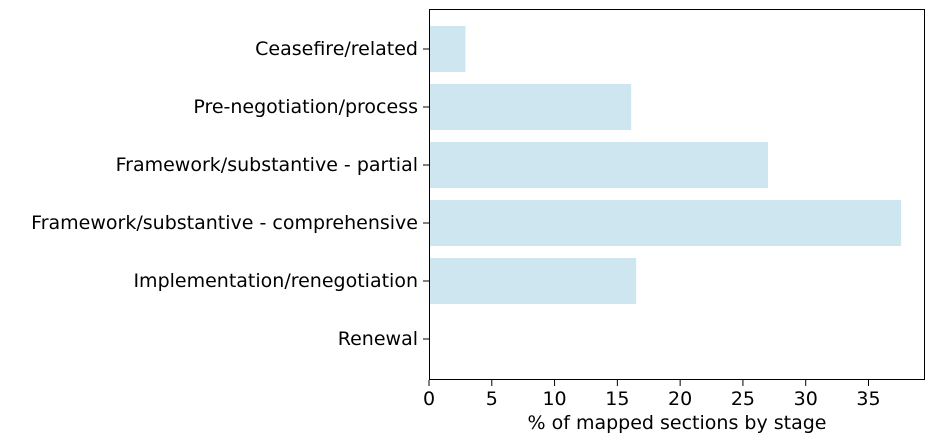 The image size is (934, 442). Describe the element at coordinates (305, 107) in the screenshot. I see `y-tick-label: Pre-negotiation/process` at that location.